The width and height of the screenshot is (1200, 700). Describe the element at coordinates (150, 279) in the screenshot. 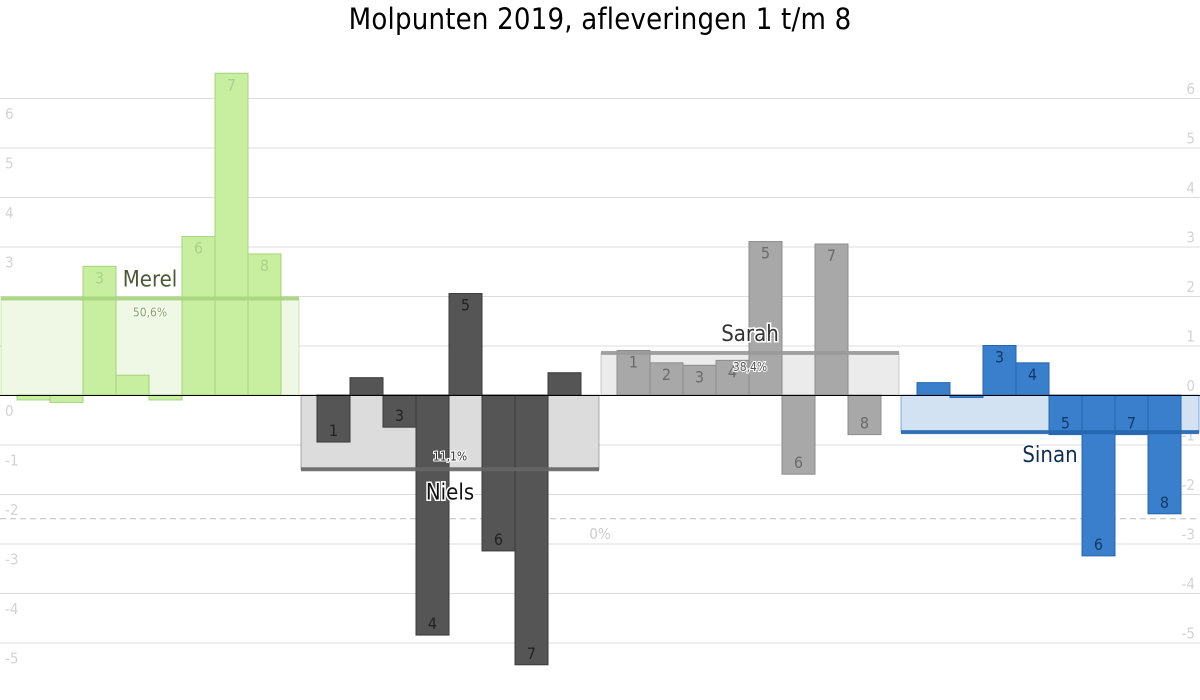

I see `candidate-name: Merel` at that location.